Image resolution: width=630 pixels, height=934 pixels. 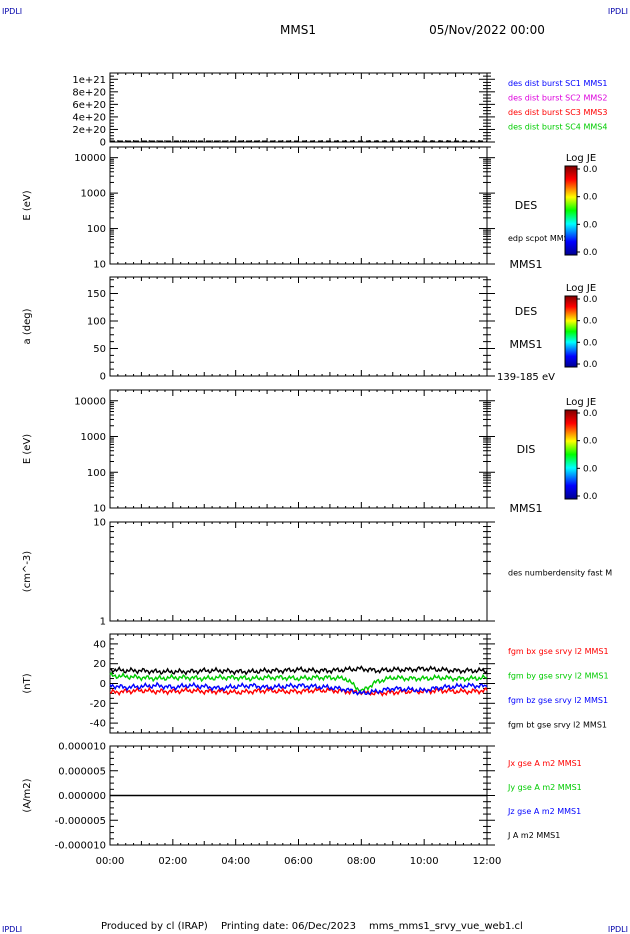 I want to click on energy-range-label: 139-185 eV, so click(x=526, y=377).